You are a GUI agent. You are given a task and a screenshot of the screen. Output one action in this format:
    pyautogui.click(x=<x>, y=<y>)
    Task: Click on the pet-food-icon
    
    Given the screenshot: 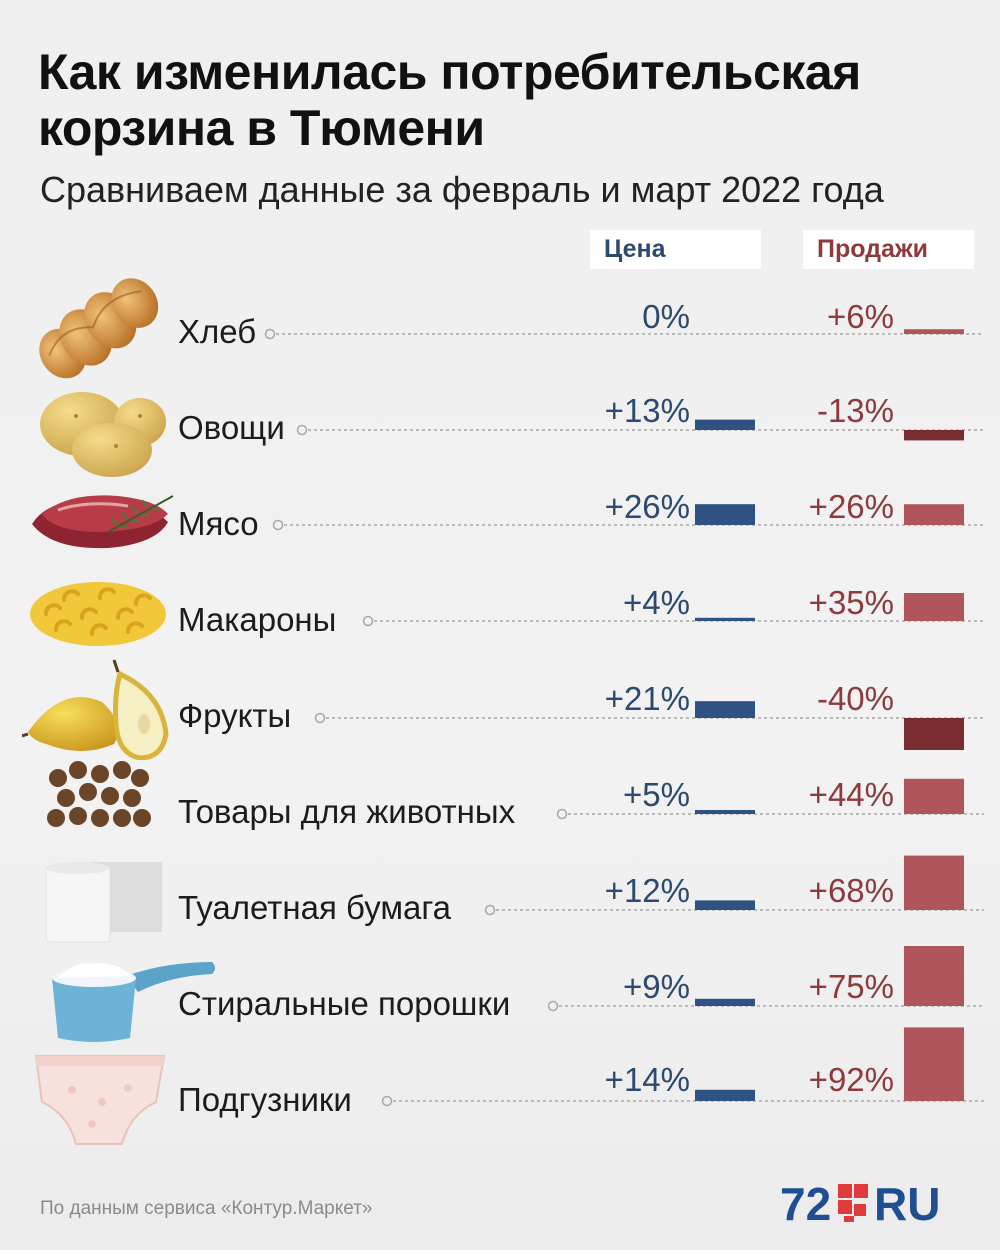 What is the action you would take?
    pyautogui.click(x=99, y=794)
    